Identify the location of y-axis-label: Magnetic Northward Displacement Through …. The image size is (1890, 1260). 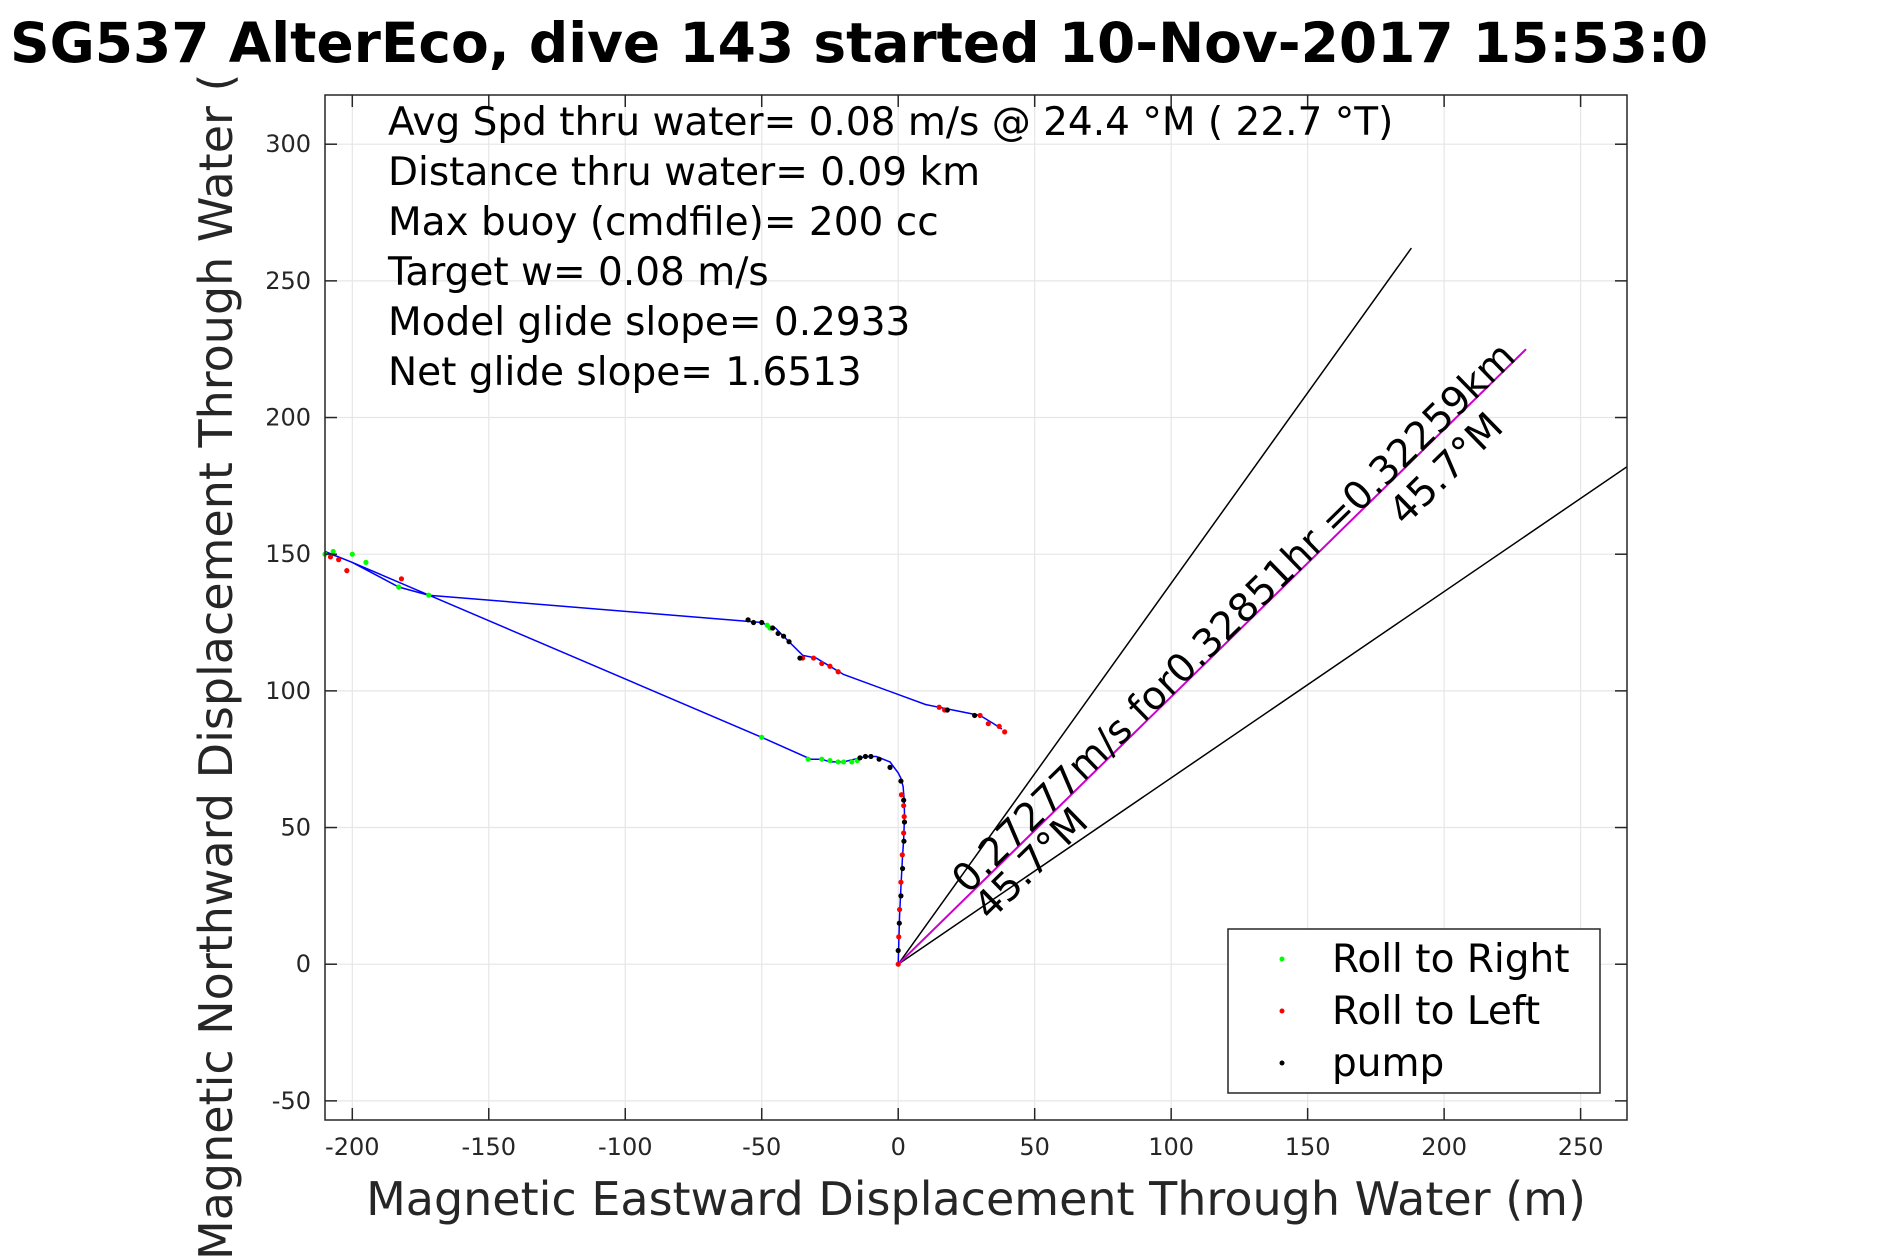
(216, 667).